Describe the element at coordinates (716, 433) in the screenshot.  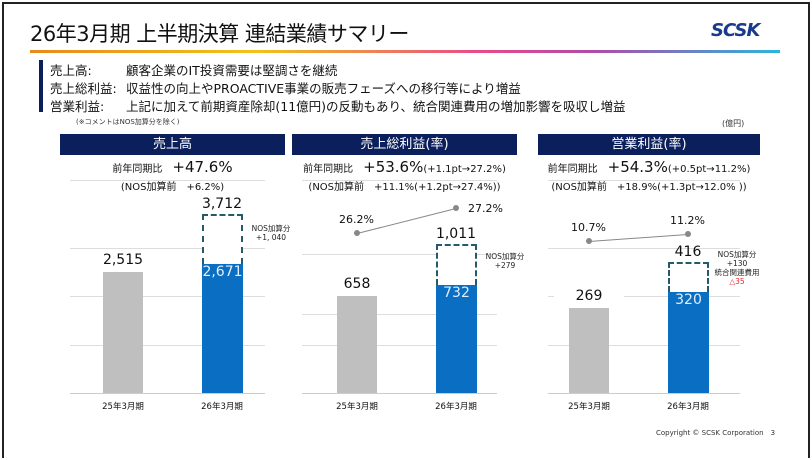
I see `copyright-footer: Copyright © SCSK Corporation 3` at that location.